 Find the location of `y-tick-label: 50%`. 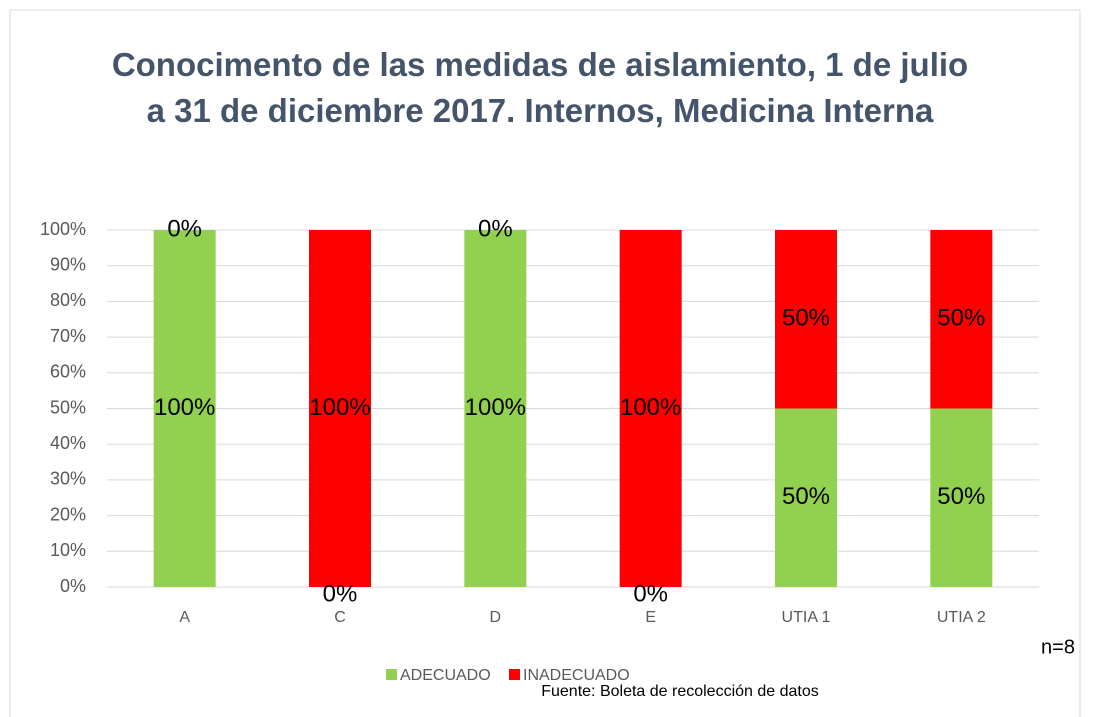

y-tick-label: 50% is located at coordinates (68, 407).